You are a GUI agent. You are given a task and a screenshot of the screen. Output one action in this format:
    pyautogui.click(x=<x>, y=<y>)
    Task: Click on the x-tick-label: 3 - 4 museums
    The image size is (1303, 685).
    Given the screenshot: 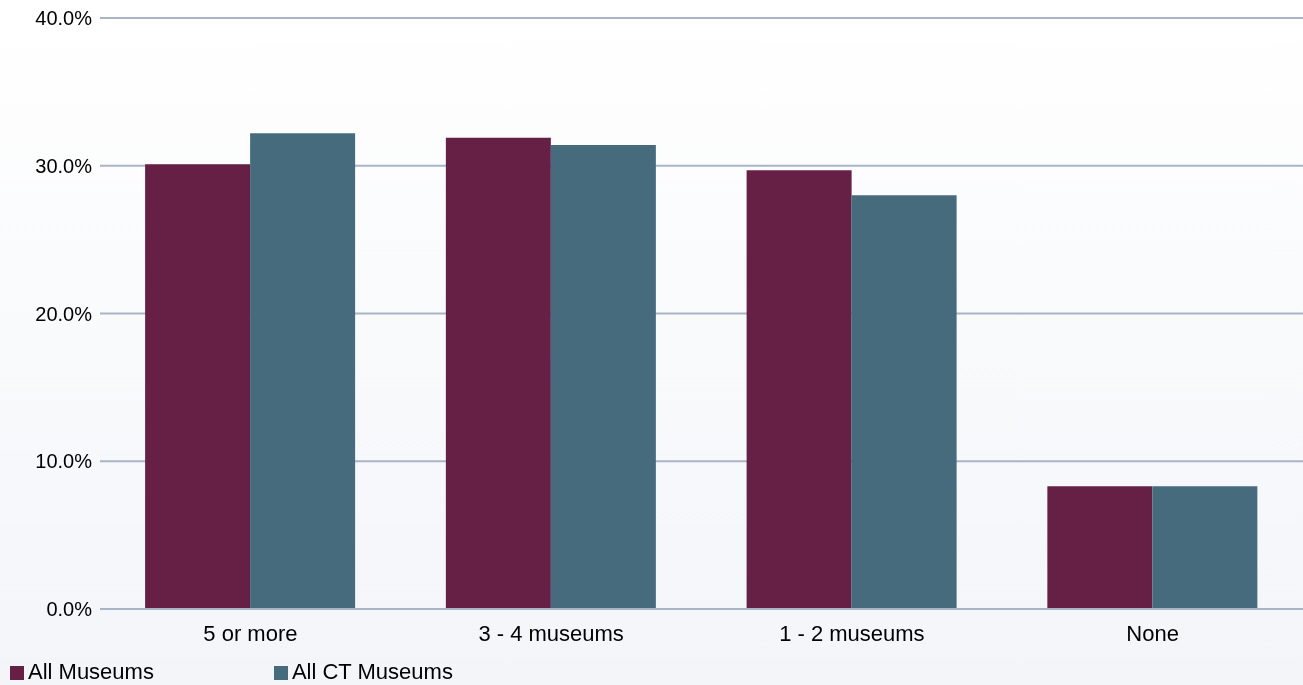 What is the action you would take?
    pyautogui.click(x=551, y=633)
    